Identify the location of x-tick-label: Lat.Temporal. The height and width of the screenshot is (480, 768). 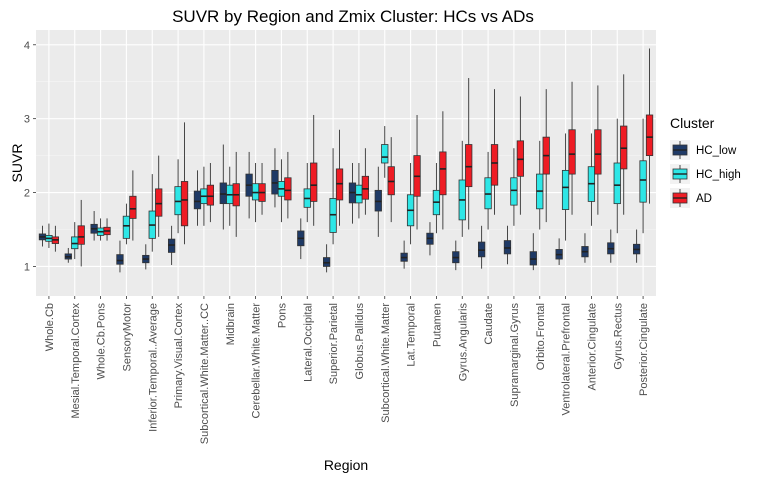
(412, 335).